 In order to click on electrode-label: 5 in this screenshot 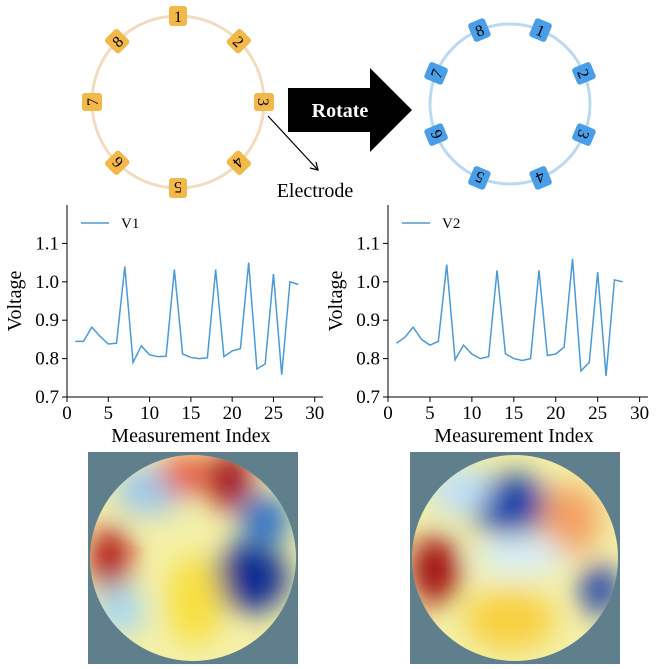, I will do `click(178, 186)`.